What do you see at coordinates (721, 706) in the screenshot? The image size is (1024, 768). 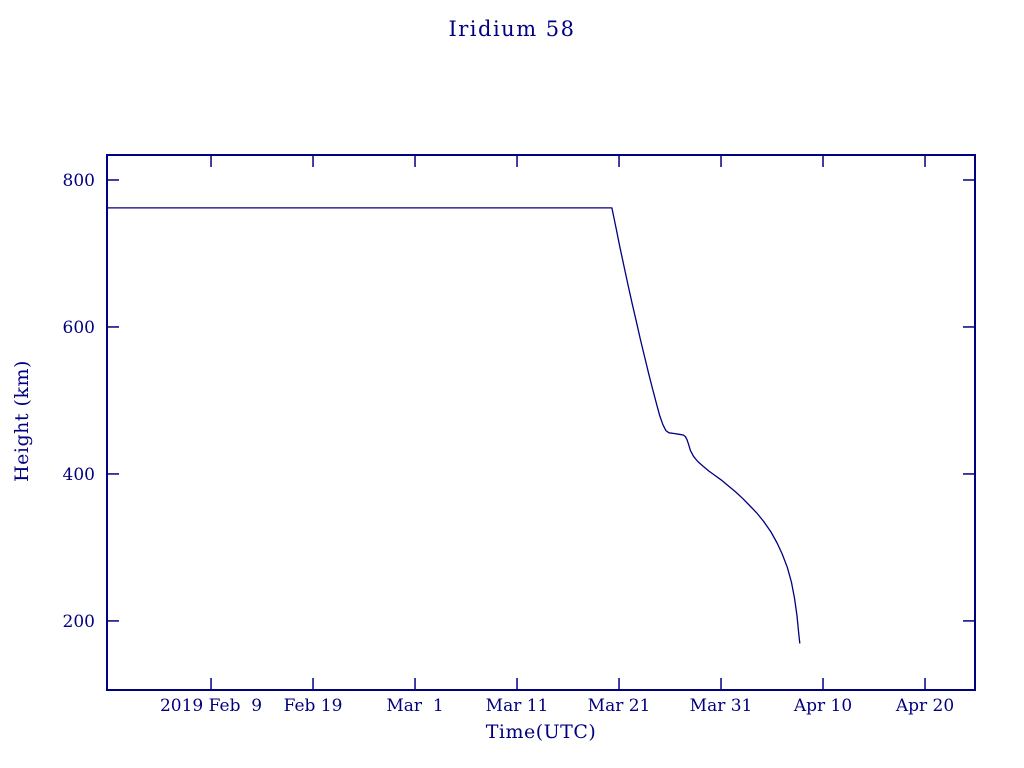 I see `x-tick-label: Mar 31` at bounding box center [721, 706].